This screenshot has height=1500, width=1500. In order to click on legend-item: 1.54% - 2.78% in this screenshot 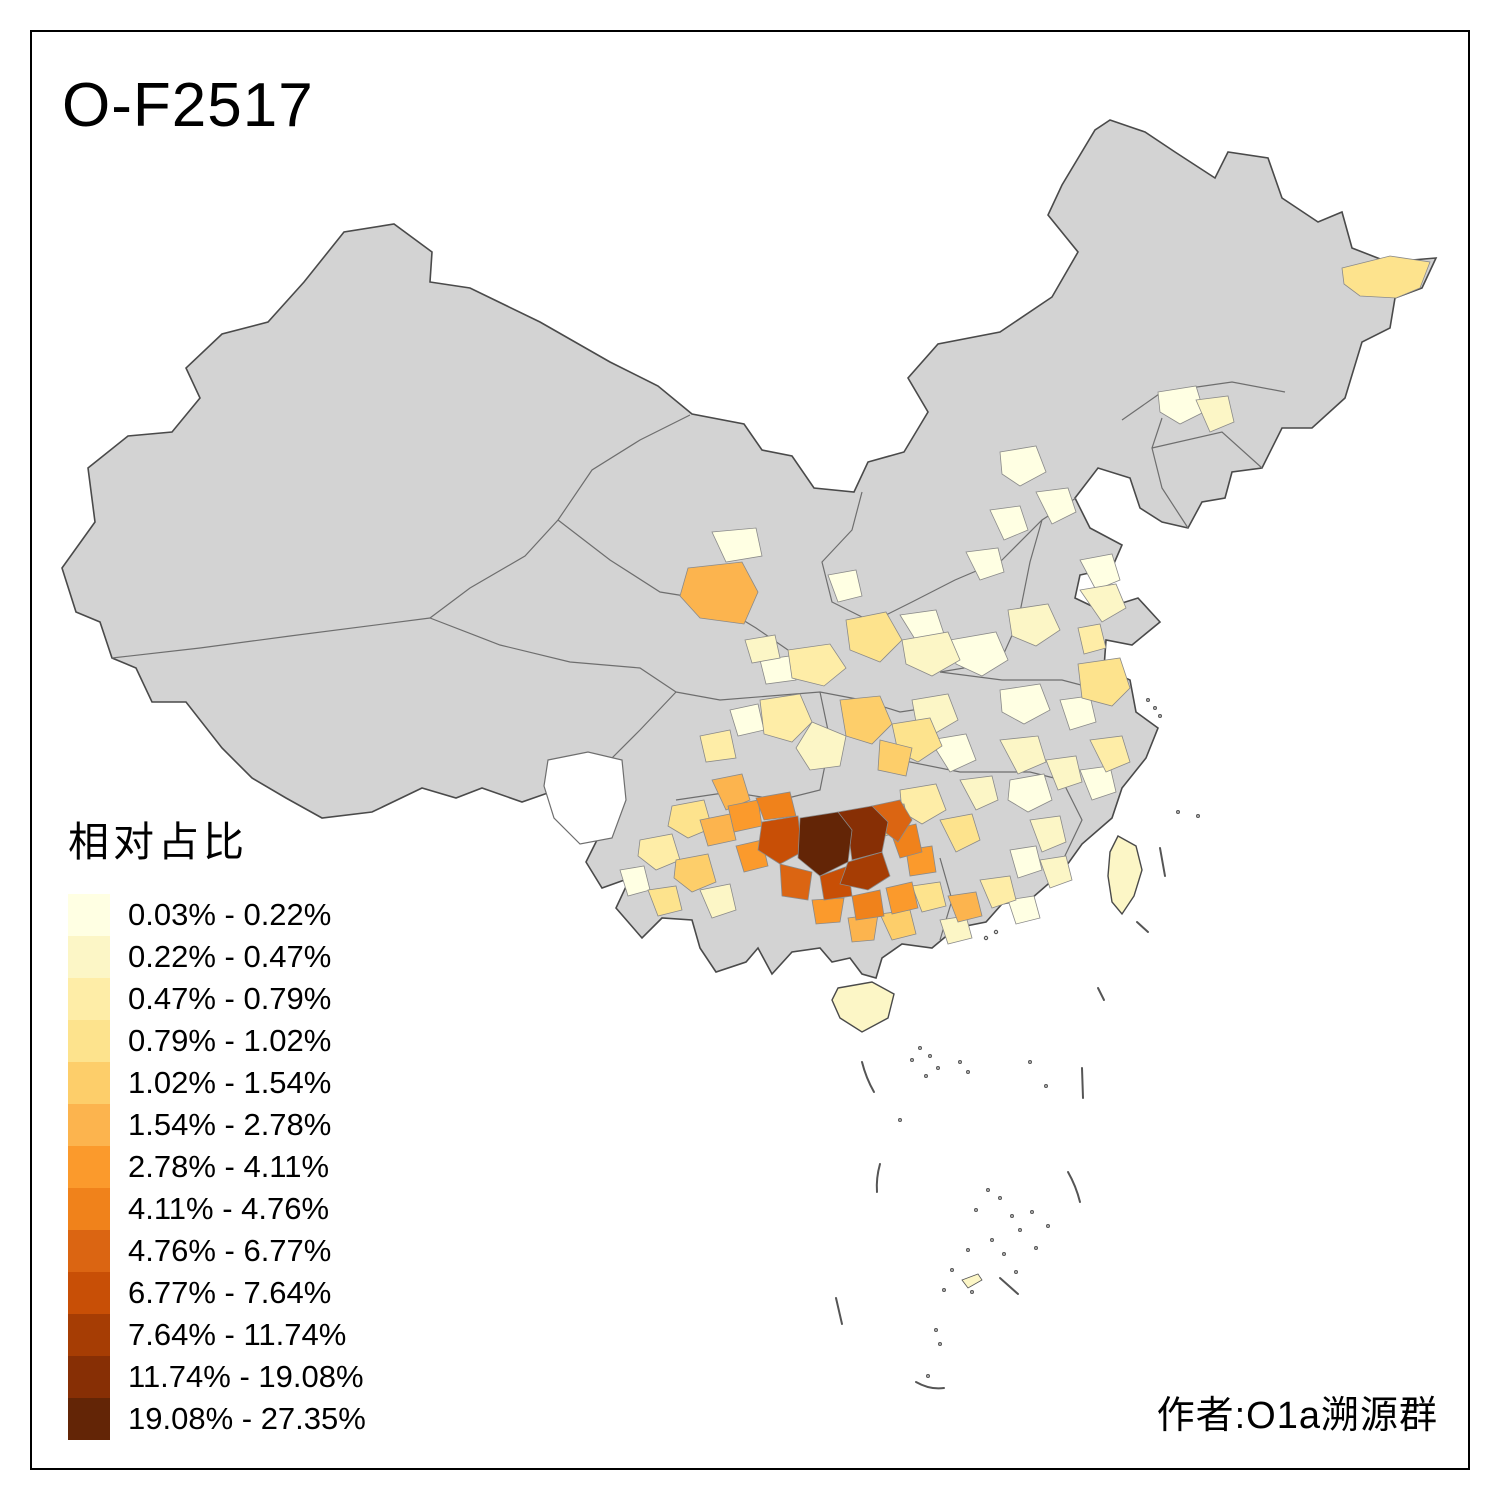, I will do `click(217, 1125)`.